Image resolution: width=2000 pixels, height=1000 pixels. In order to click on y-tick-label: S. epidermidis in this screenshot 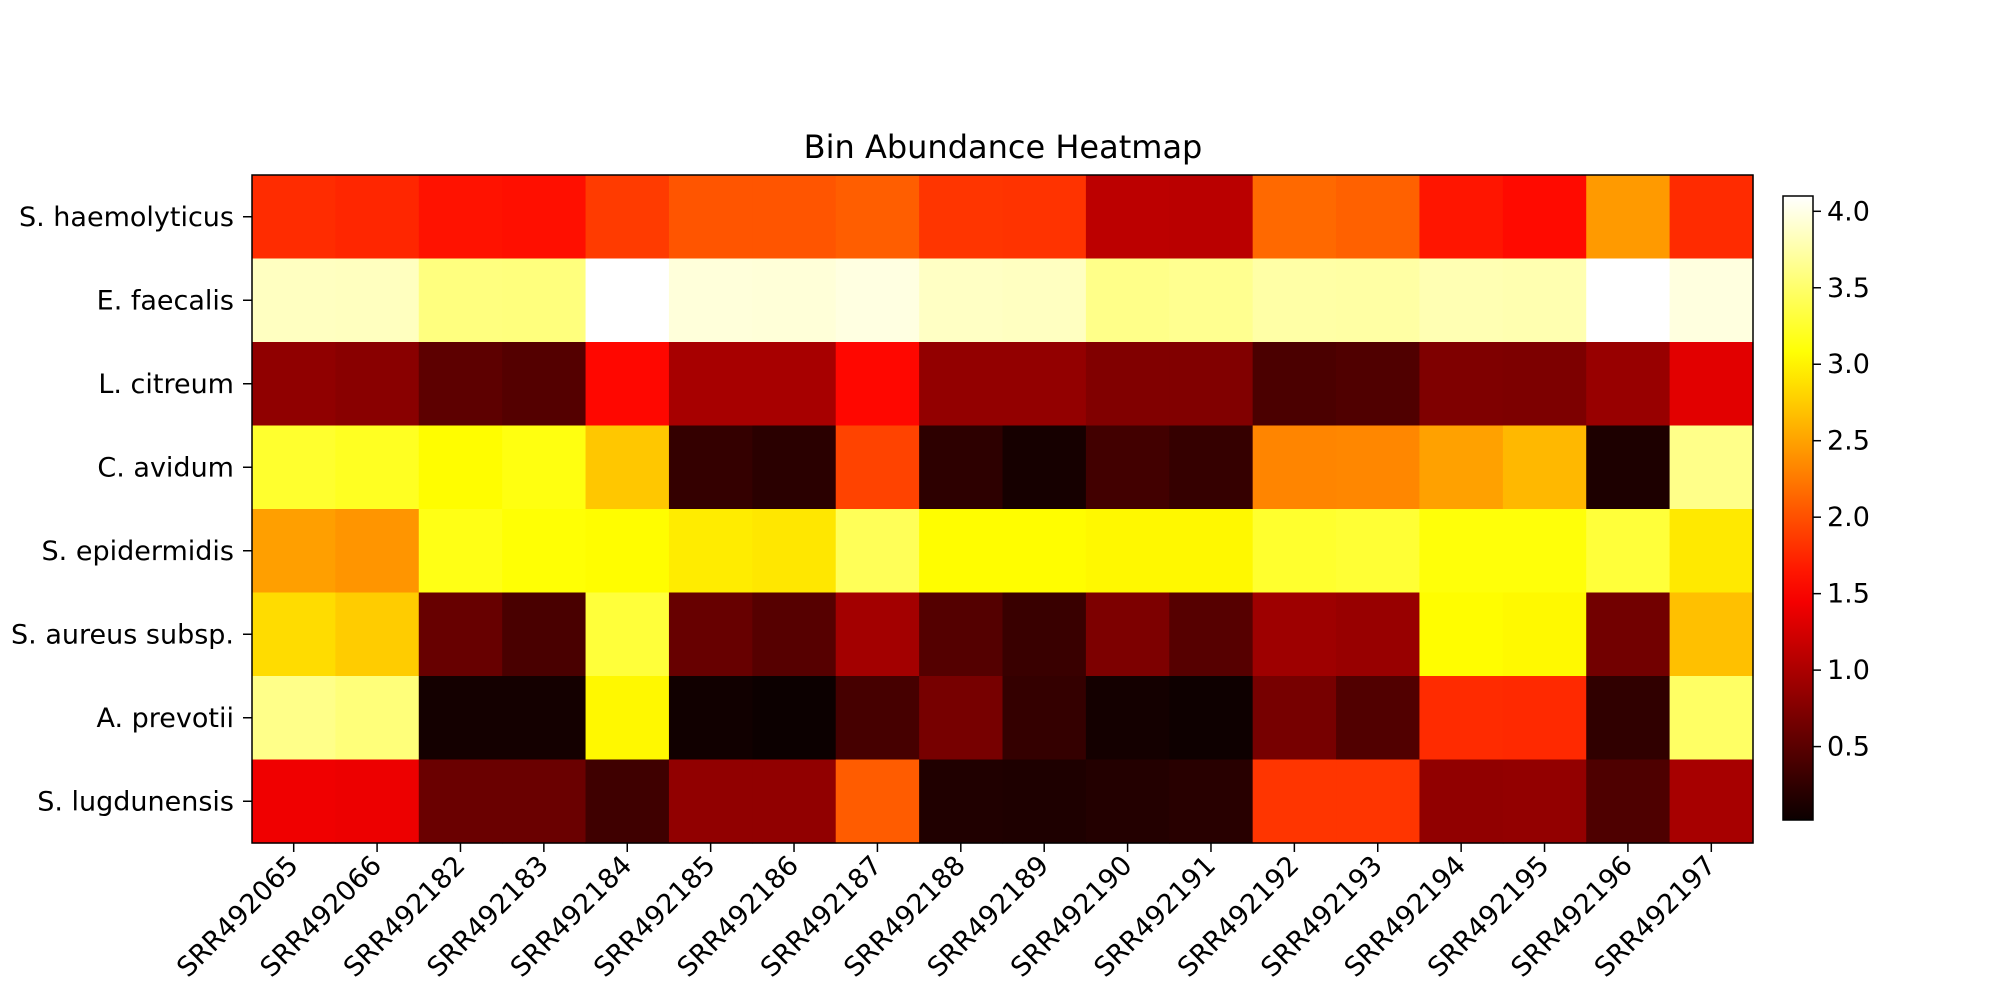, I will do `click(138, 551)`.